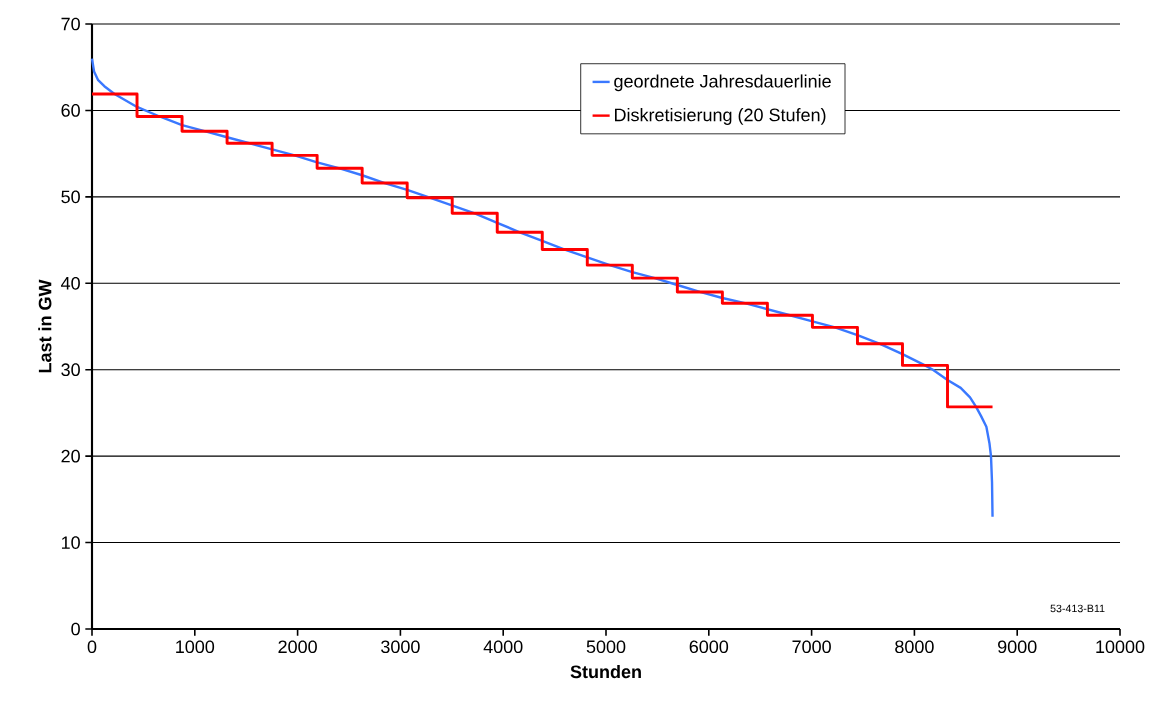  I want to click on x-tick-label: 5000, so click(606, 647).